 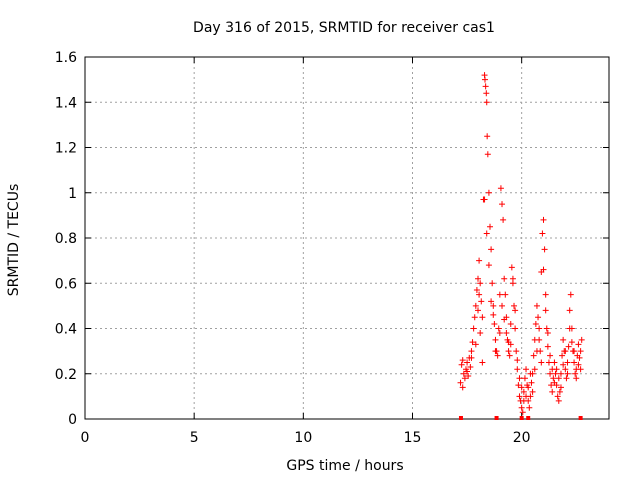 What do you see at coordinates (14, 240) in the screenshot?
I see `y-axis-label: SRMTID / TECUs` at bounding box center [14, 240].